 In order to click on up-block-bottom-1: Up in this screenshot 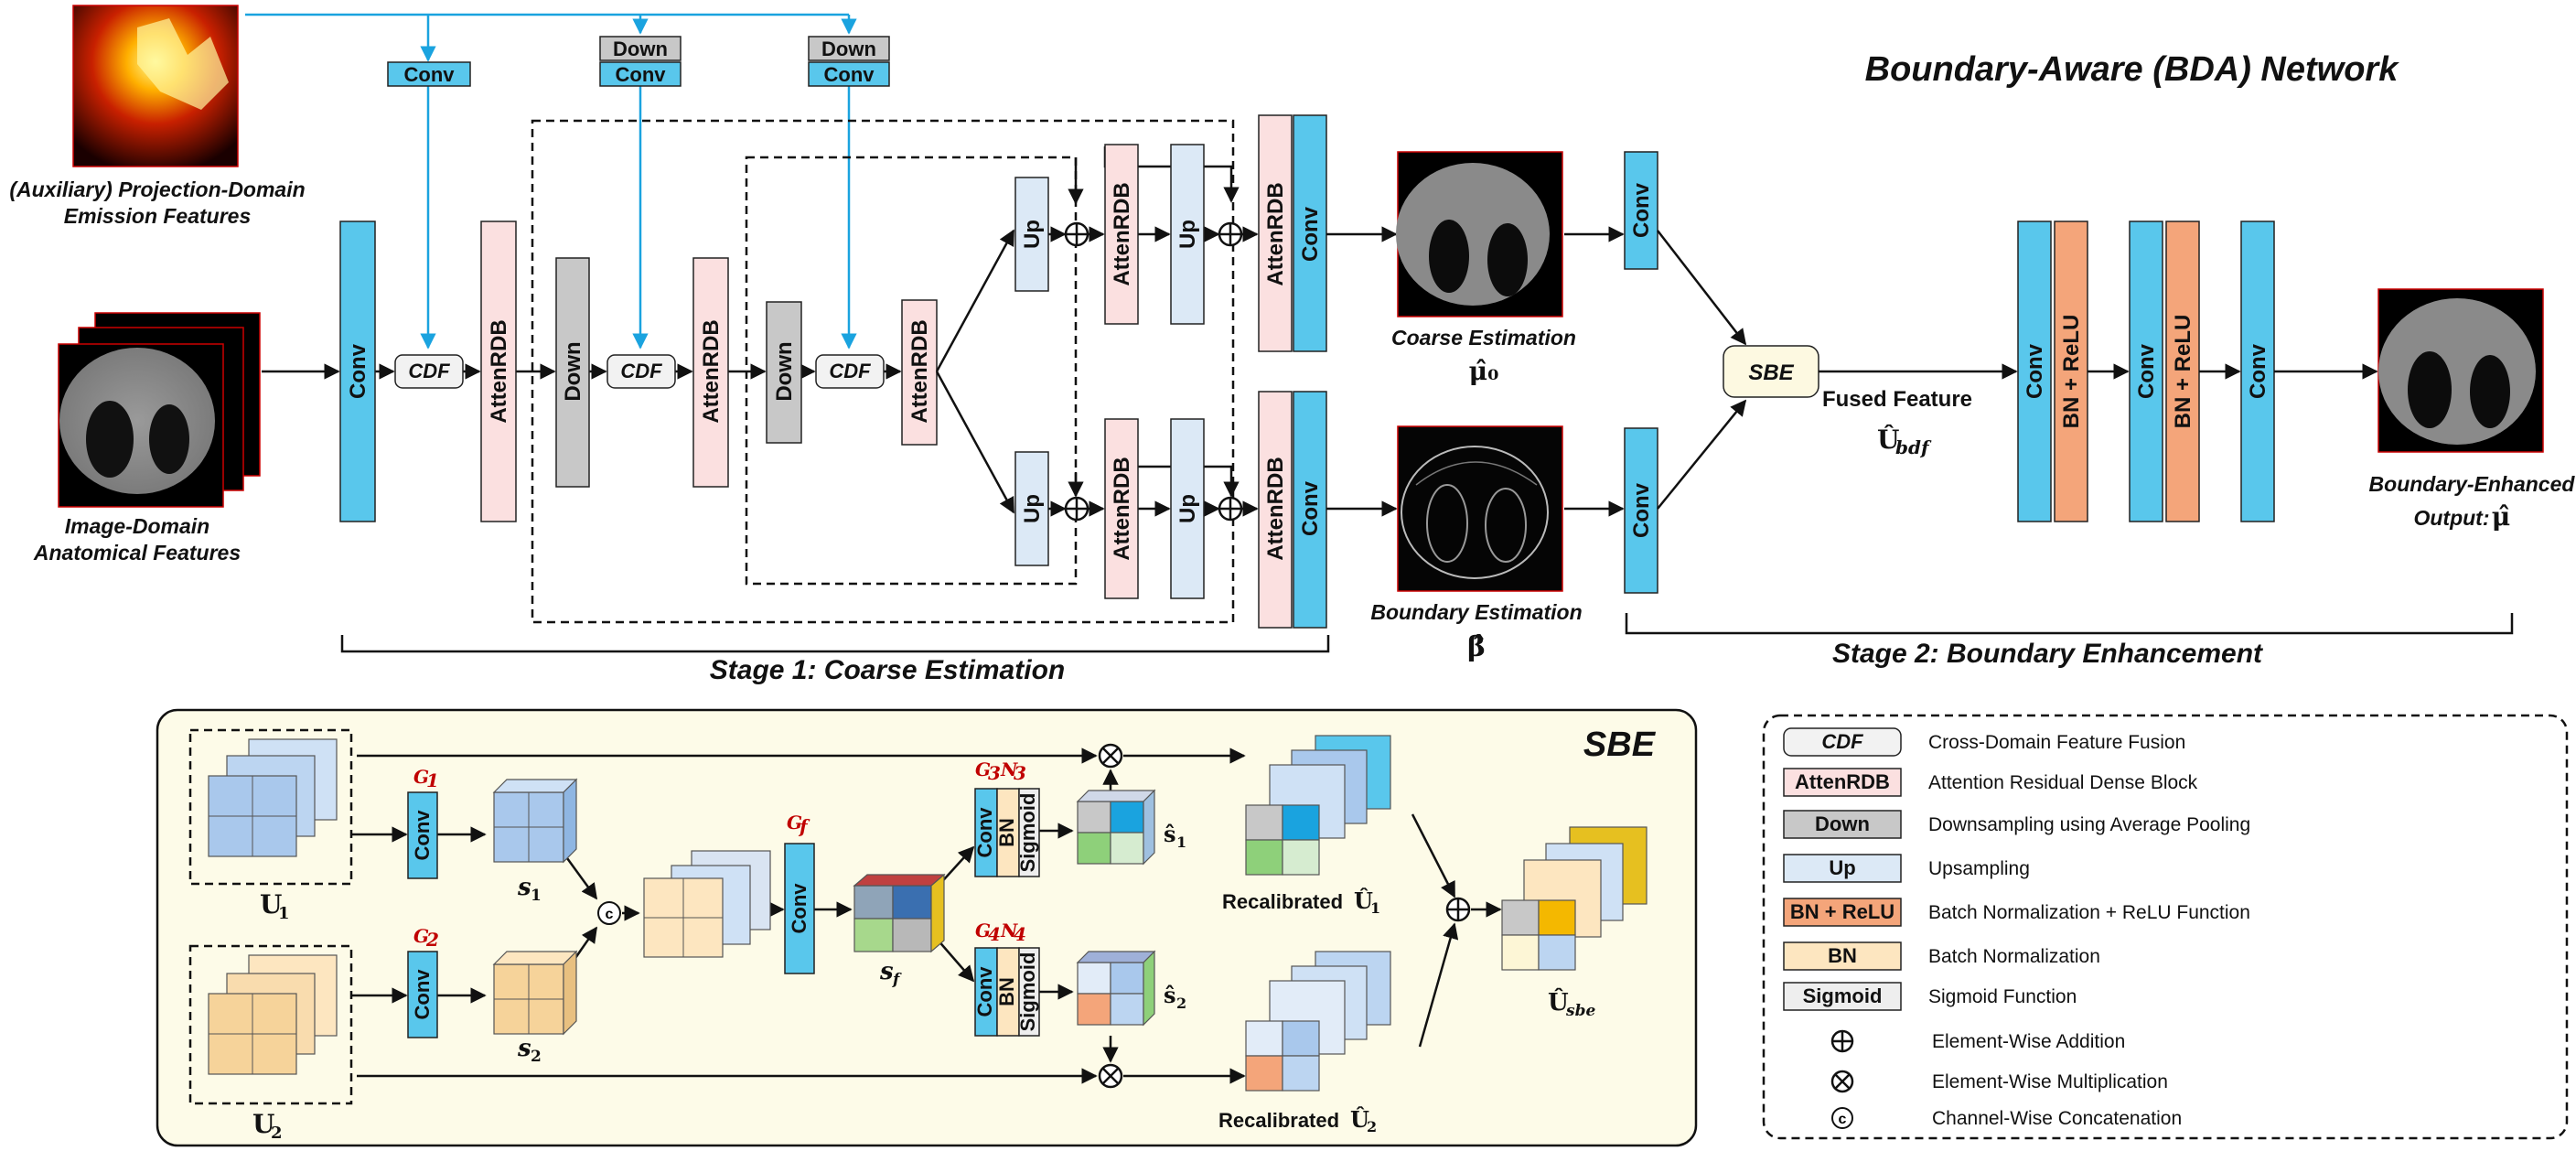, I will do `click(1032, 508)`.